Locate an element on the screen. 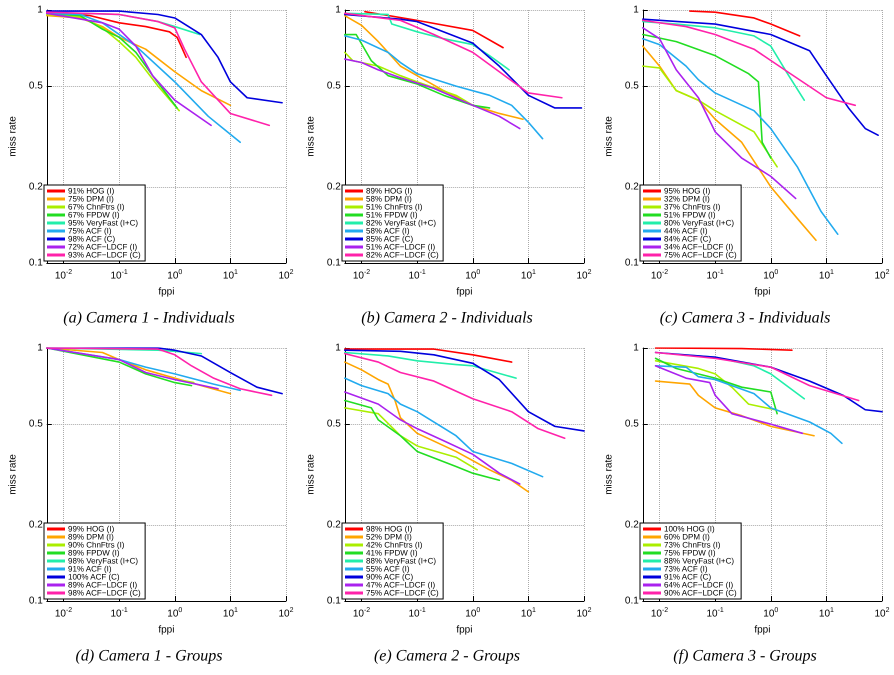 The image size is (894, 675). legend-label: 91% ACF (I) is located at coordinates (90, 568).